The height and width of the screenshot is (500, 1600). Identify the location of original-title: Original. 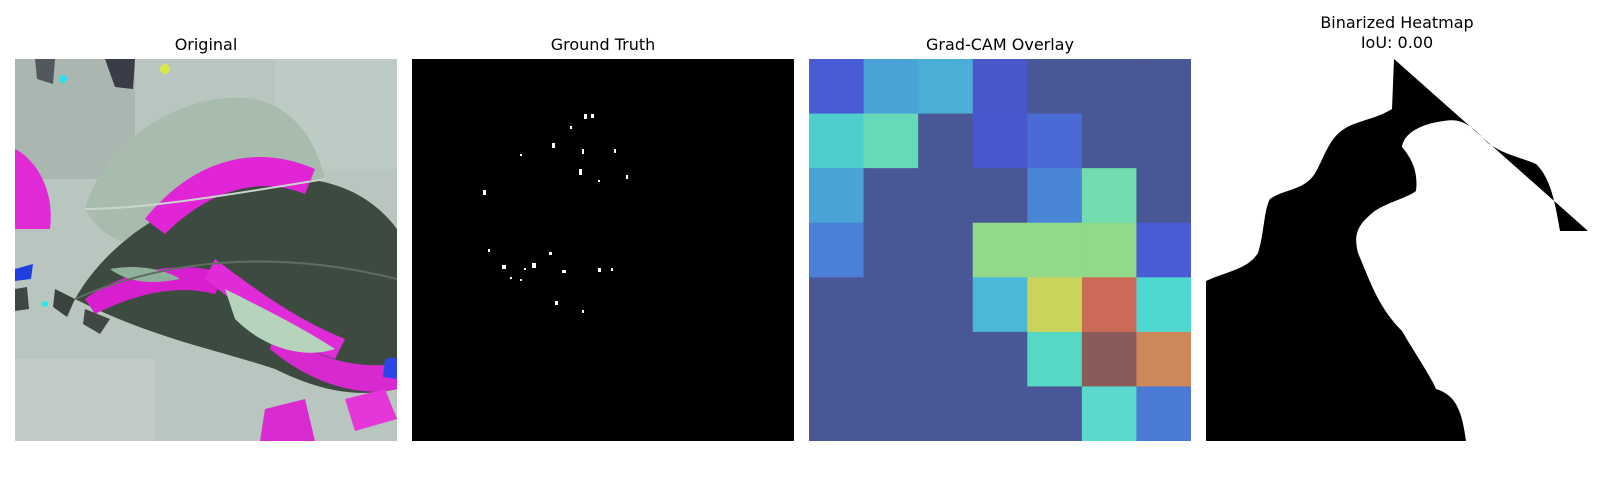
(206, 44).